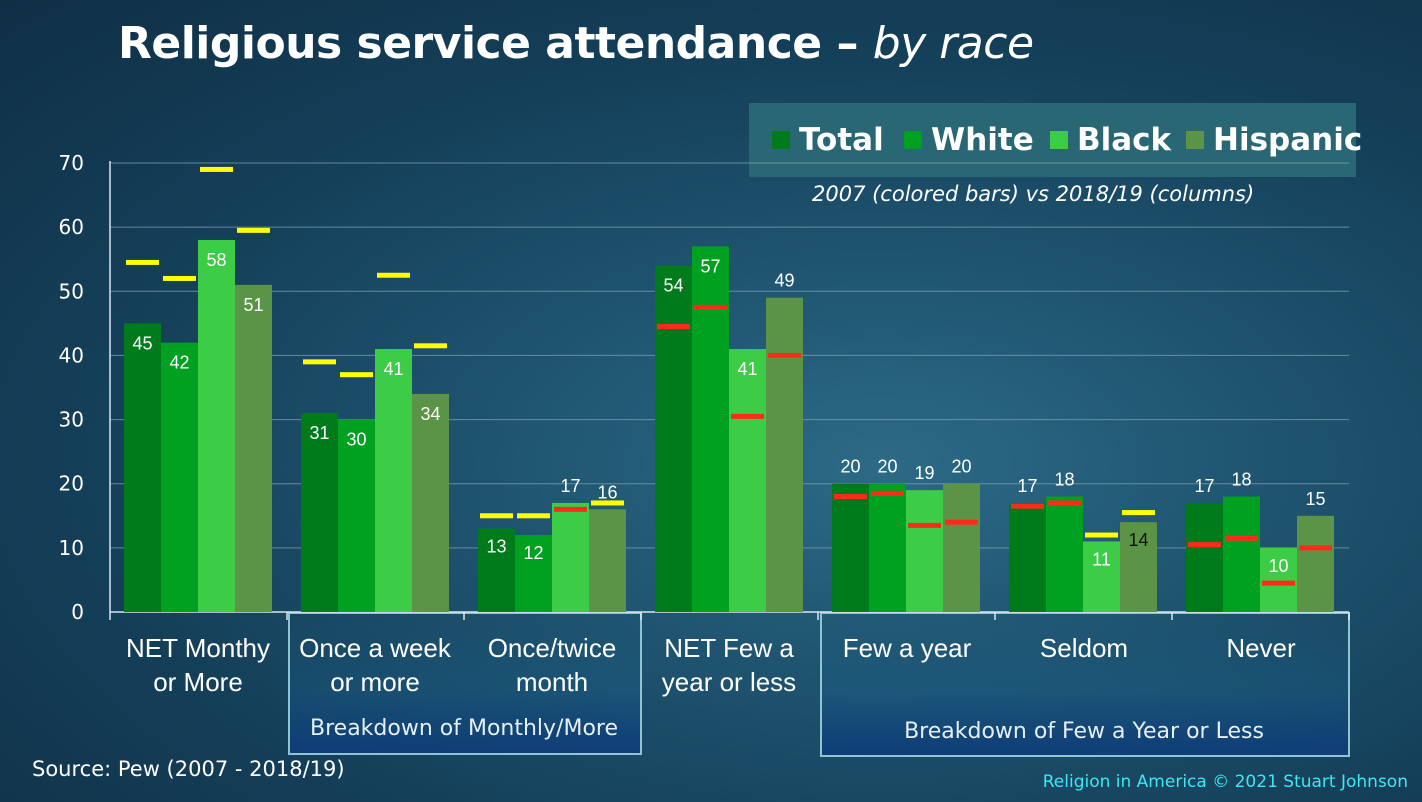 The height and width of the screenshot is (802, 1422). What do you see at coordinates (1084, 648) in the screenshot?
I see `category-label-seldom: Seldom` at bounding box center [1084, 648].